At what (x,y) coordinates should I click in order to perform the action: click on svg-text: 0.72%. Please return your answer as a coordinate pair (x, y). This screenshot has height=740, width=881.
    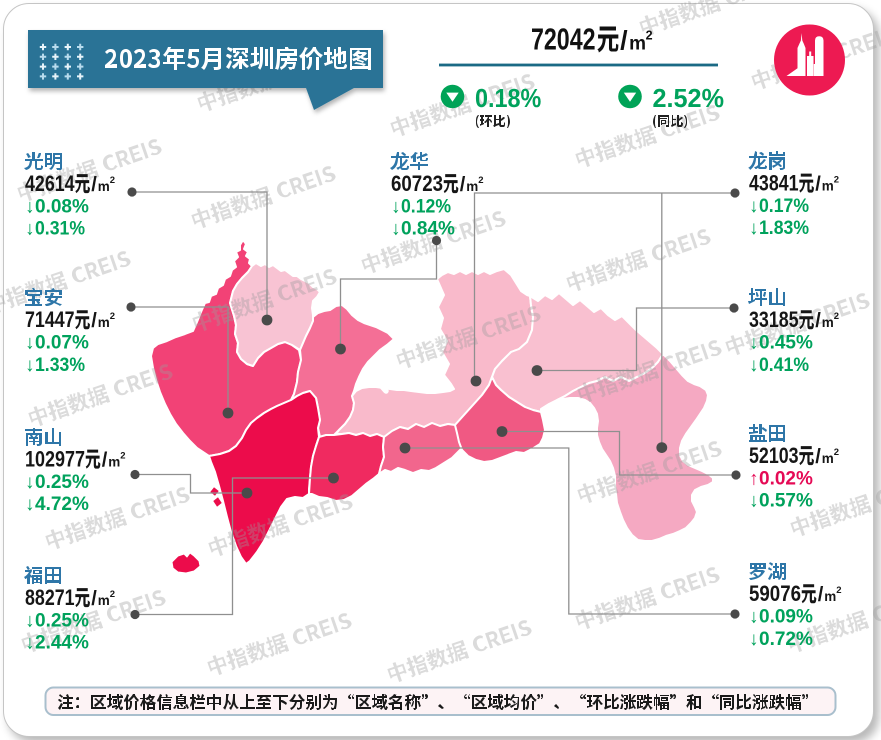
    Looking at the image, I should click on (786, 639).